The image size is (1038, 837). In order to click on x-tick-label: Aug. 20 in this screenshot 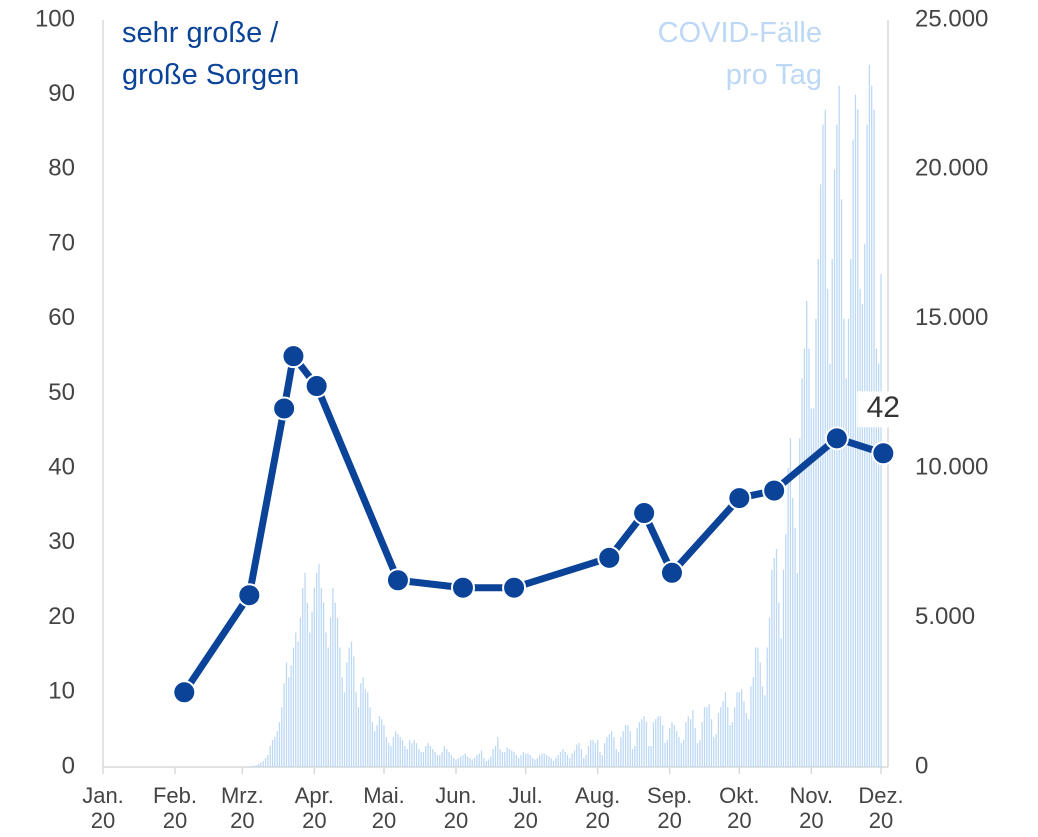, I will do `click(598, 808)`.